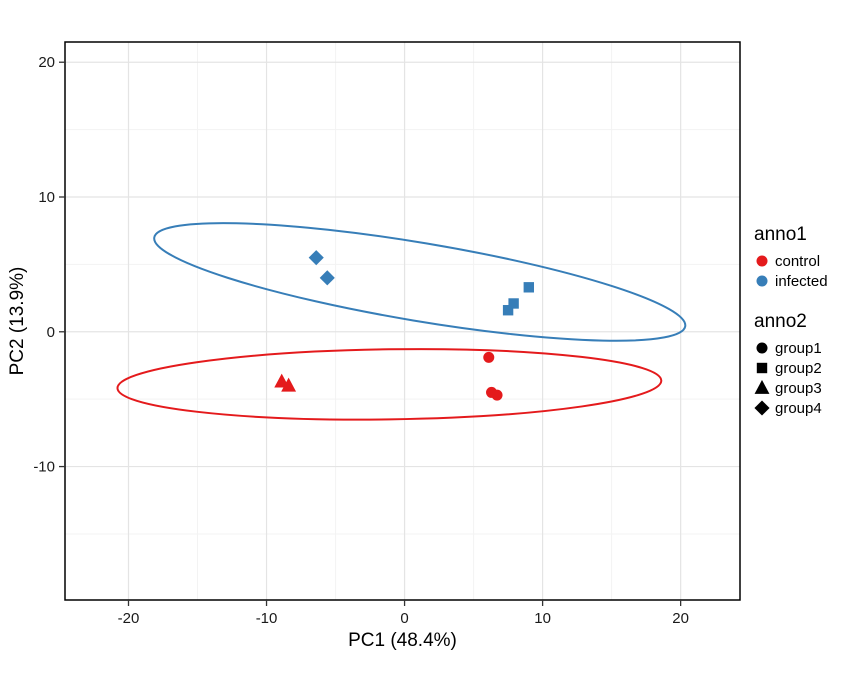  I want to click on legend-item-group2: group2, so click(791, 368).